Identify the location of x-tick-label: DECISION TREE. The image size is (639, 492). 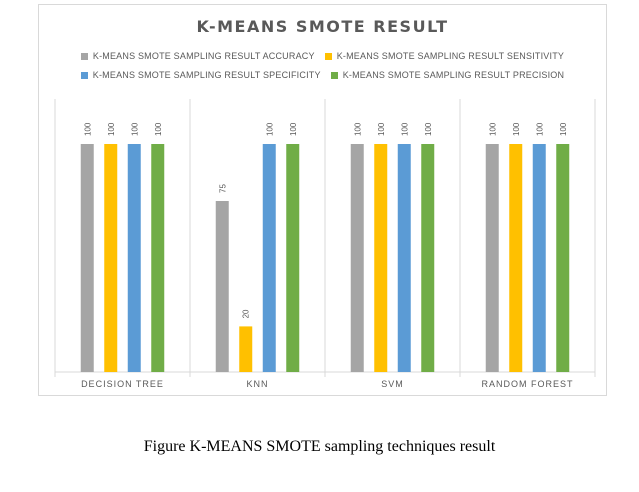
(122, 384).